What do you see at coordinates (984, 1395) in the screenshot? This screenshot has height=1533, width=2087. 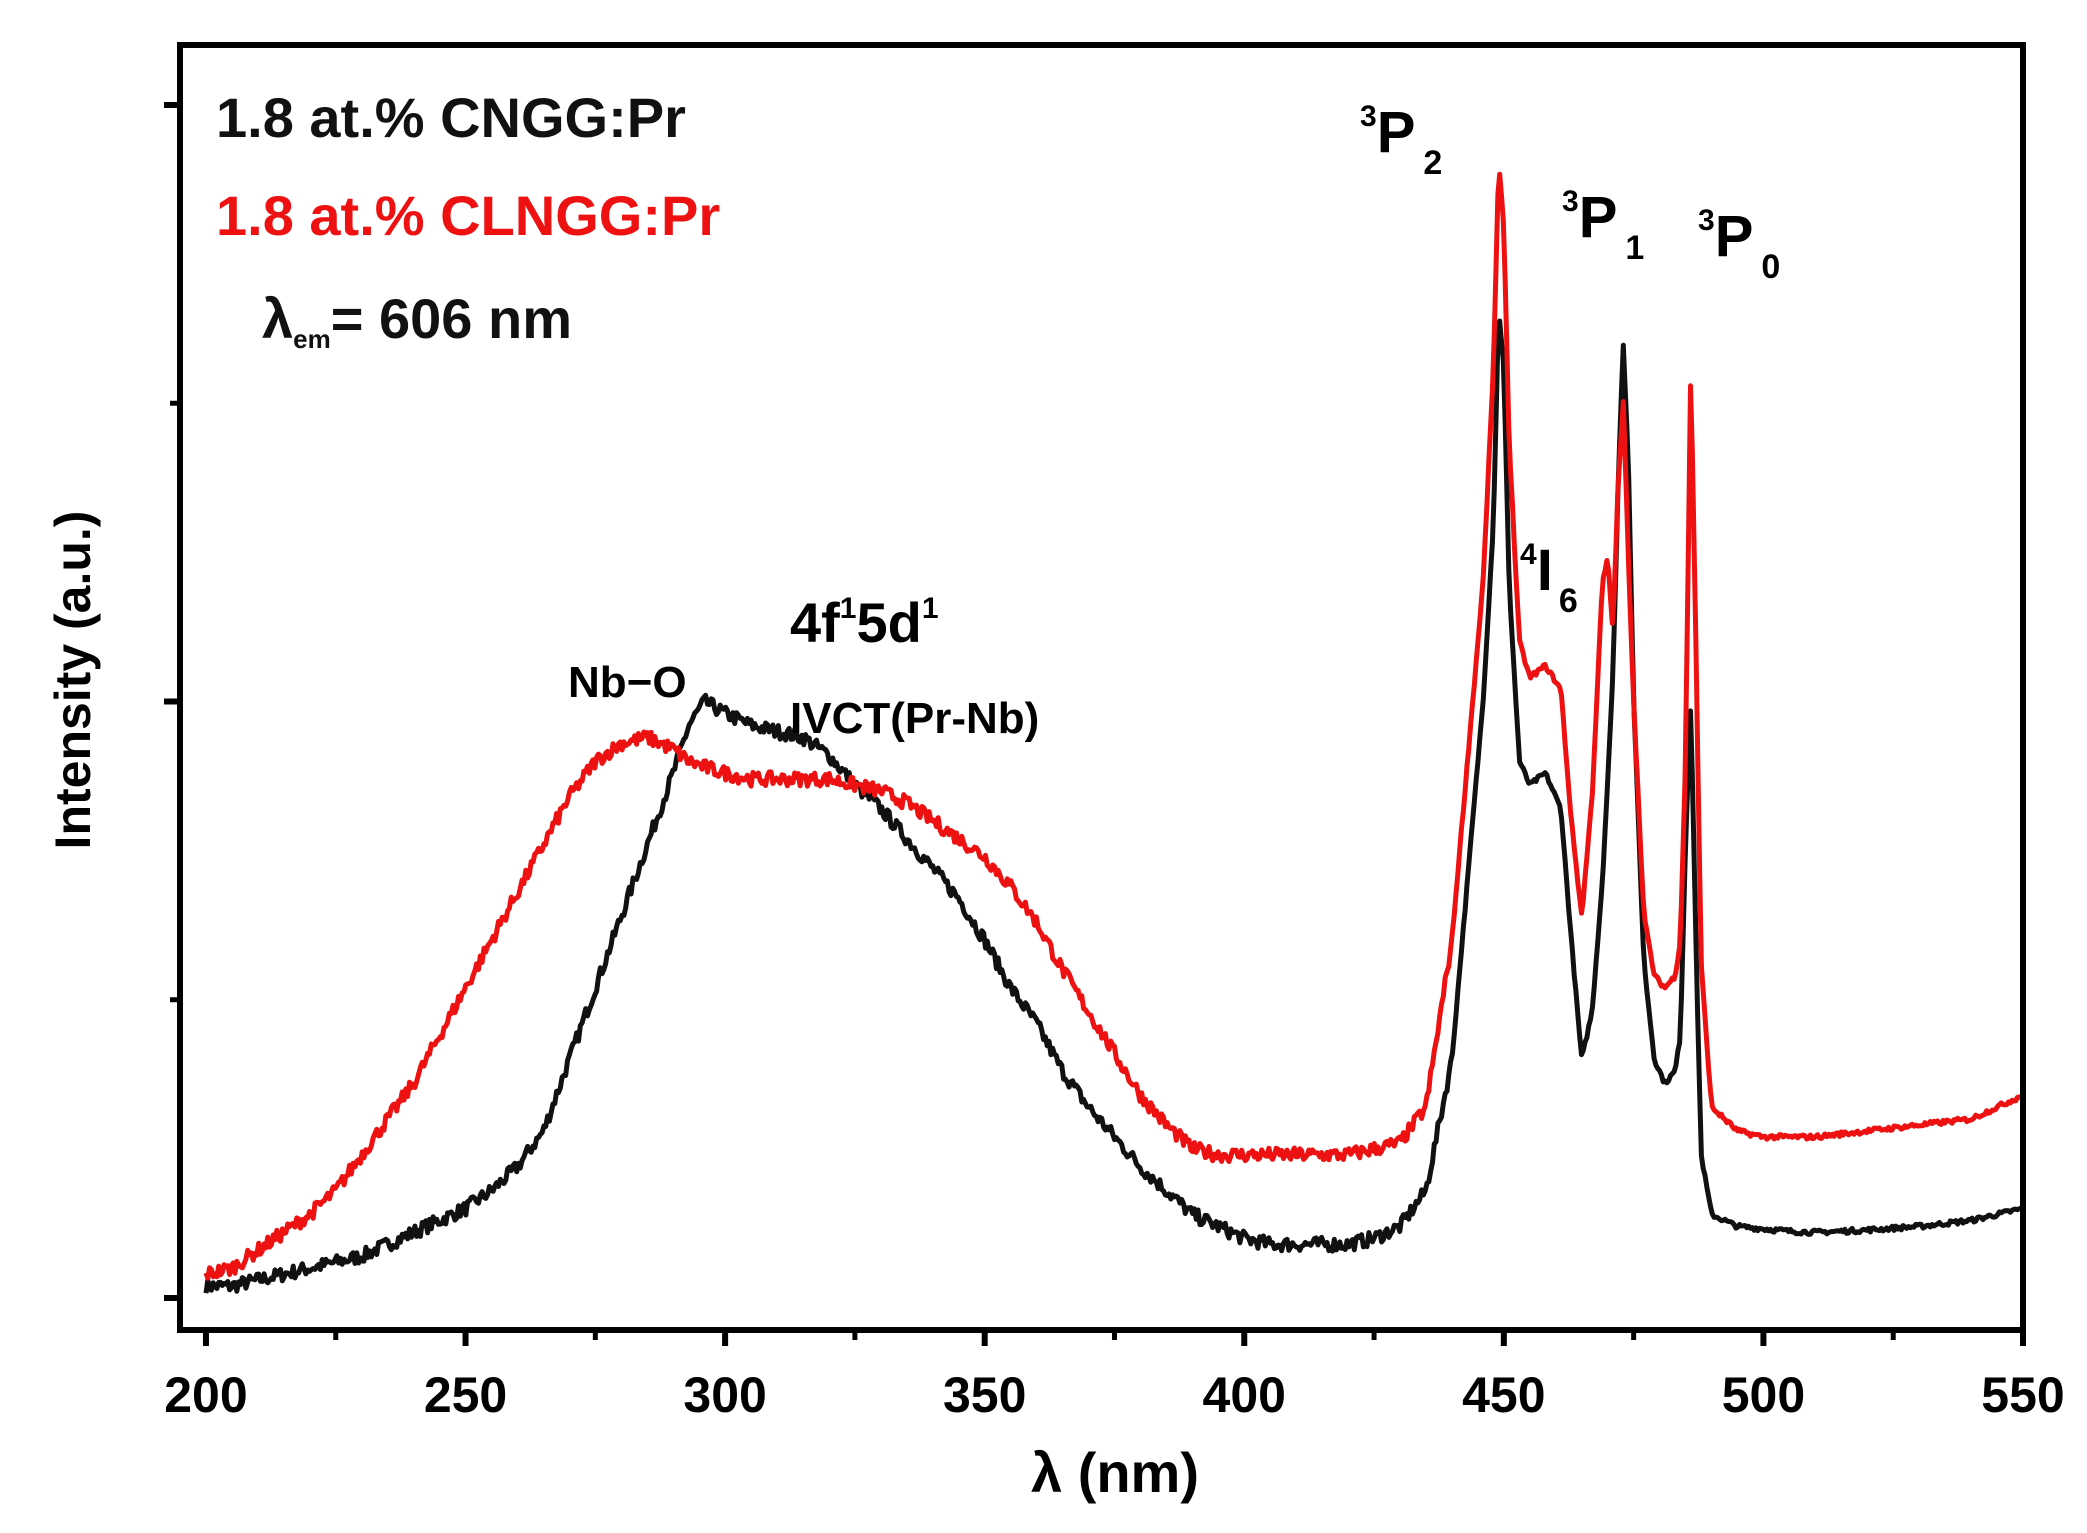 I see `x-tick-label-350: 350` at bounding box center [984, 1395].